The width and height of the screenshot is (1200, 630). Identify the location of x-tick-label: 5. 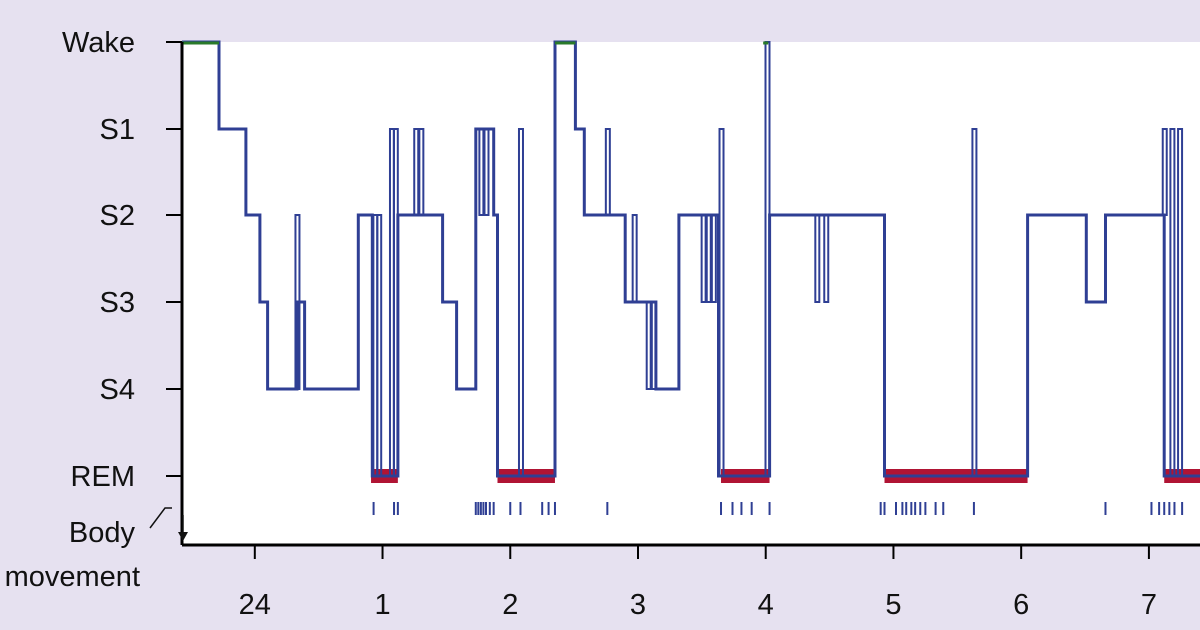
(893, 605).